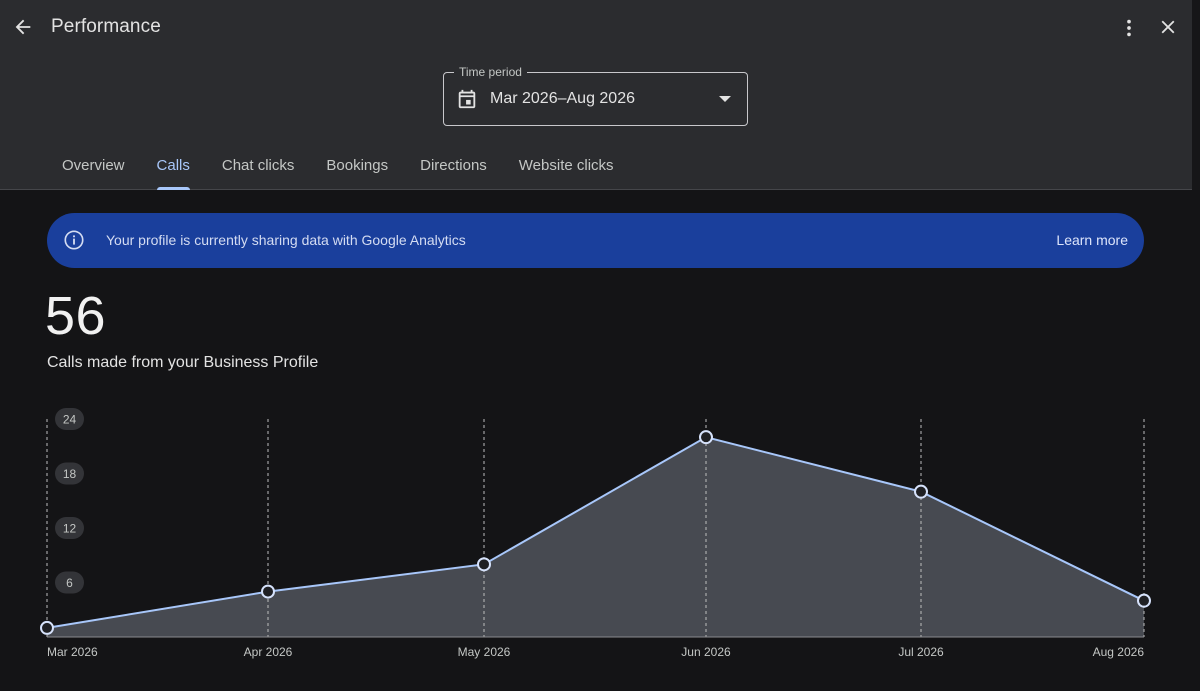  I want to click on y-tick-label-3: 18, so click(70, 474).